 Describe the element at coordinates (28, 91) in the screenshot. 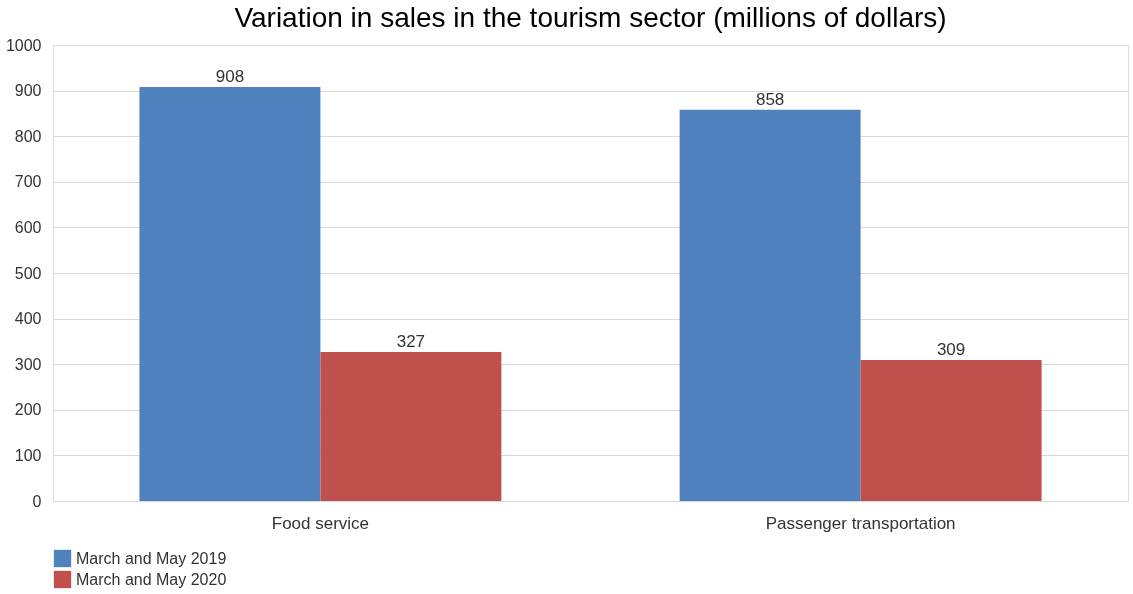

I see `y-tick-label: 900` at that location.